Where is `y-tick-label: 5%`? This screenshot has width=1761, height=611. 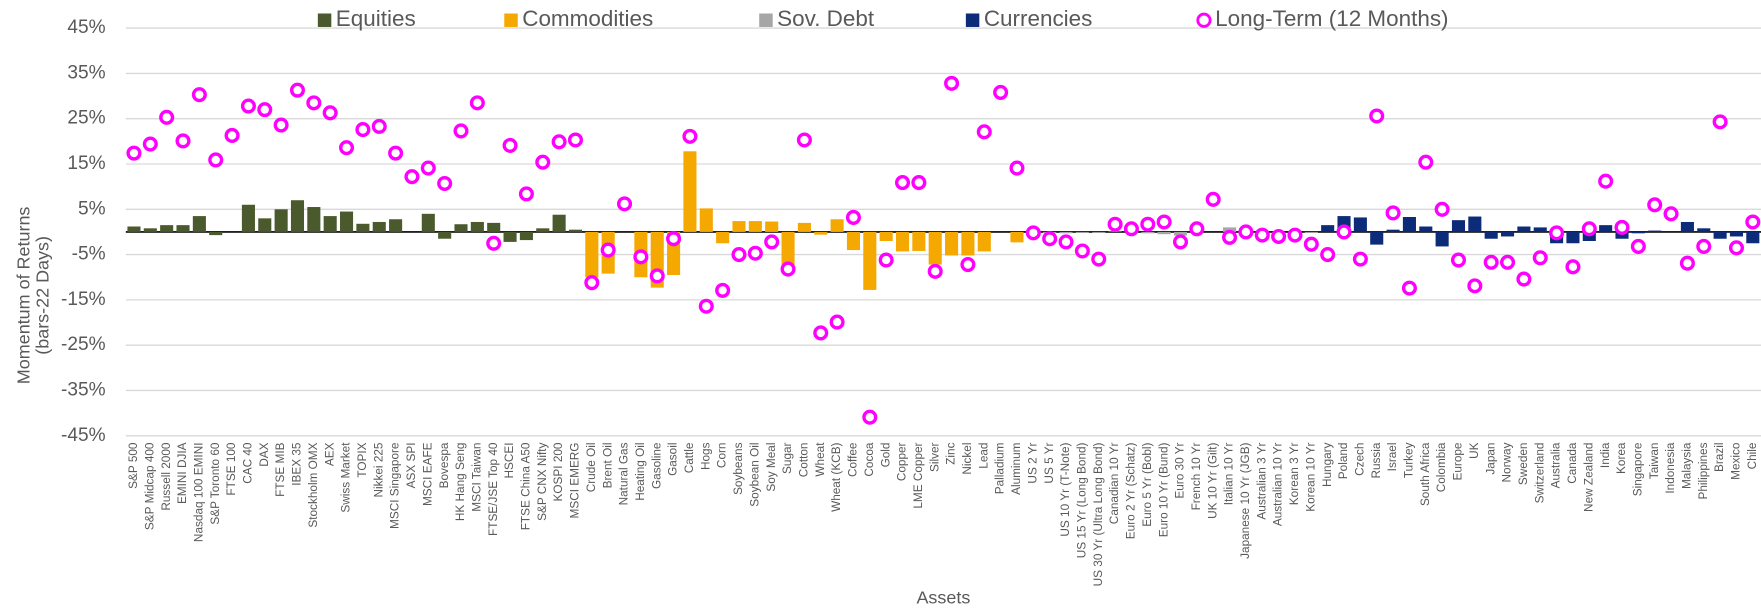 y-tick-label: 5% is located at coordinates (92, 208).